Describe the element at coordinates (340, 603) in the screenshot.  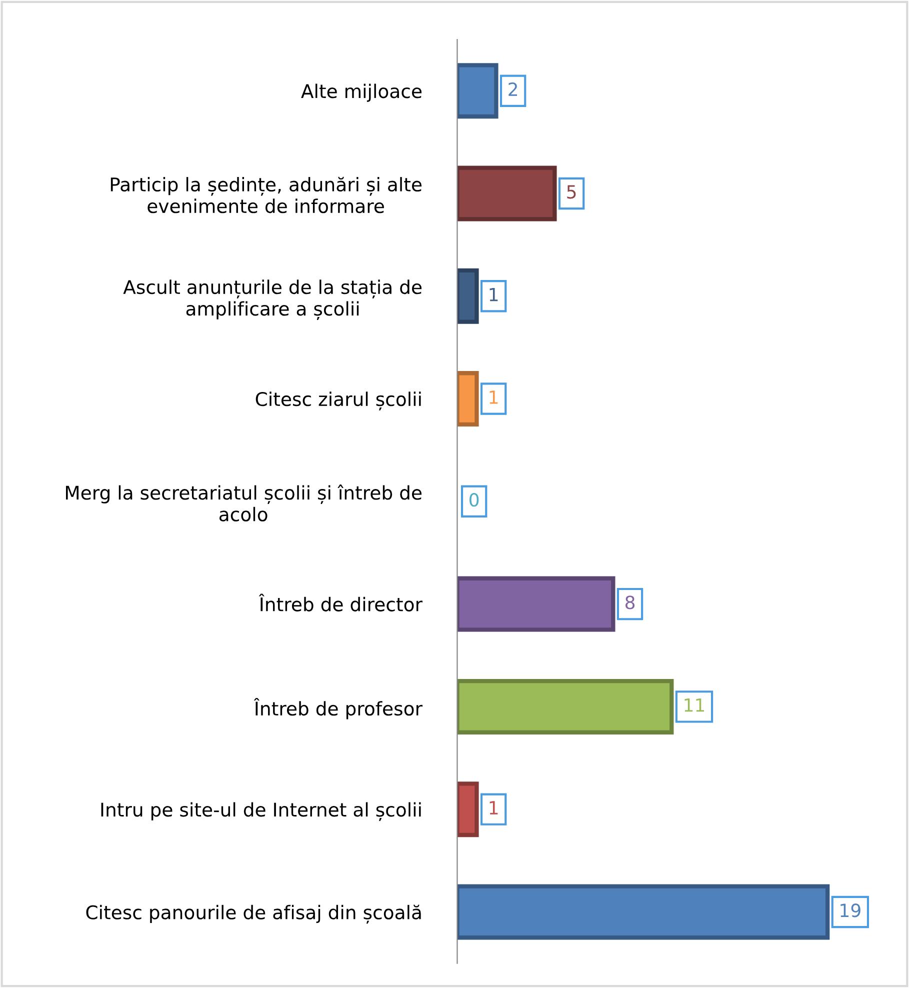
I see `y-tick-label: Întreb de director` at that location.